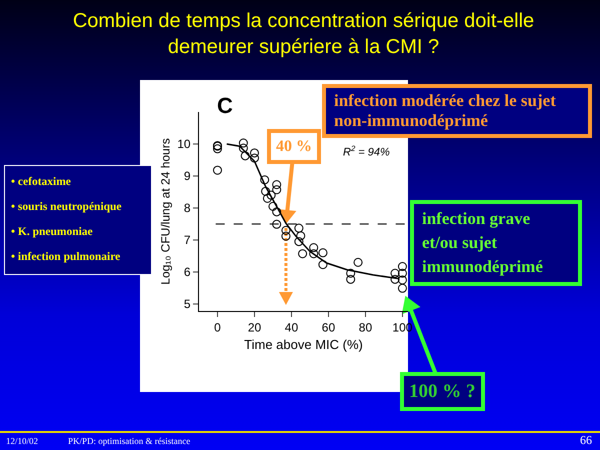 The image size is (600, 450). What do you see at coordinates (365, 327) in the screenshot?
I see `x-tick-label: 80` at bounding box center [365, 327].